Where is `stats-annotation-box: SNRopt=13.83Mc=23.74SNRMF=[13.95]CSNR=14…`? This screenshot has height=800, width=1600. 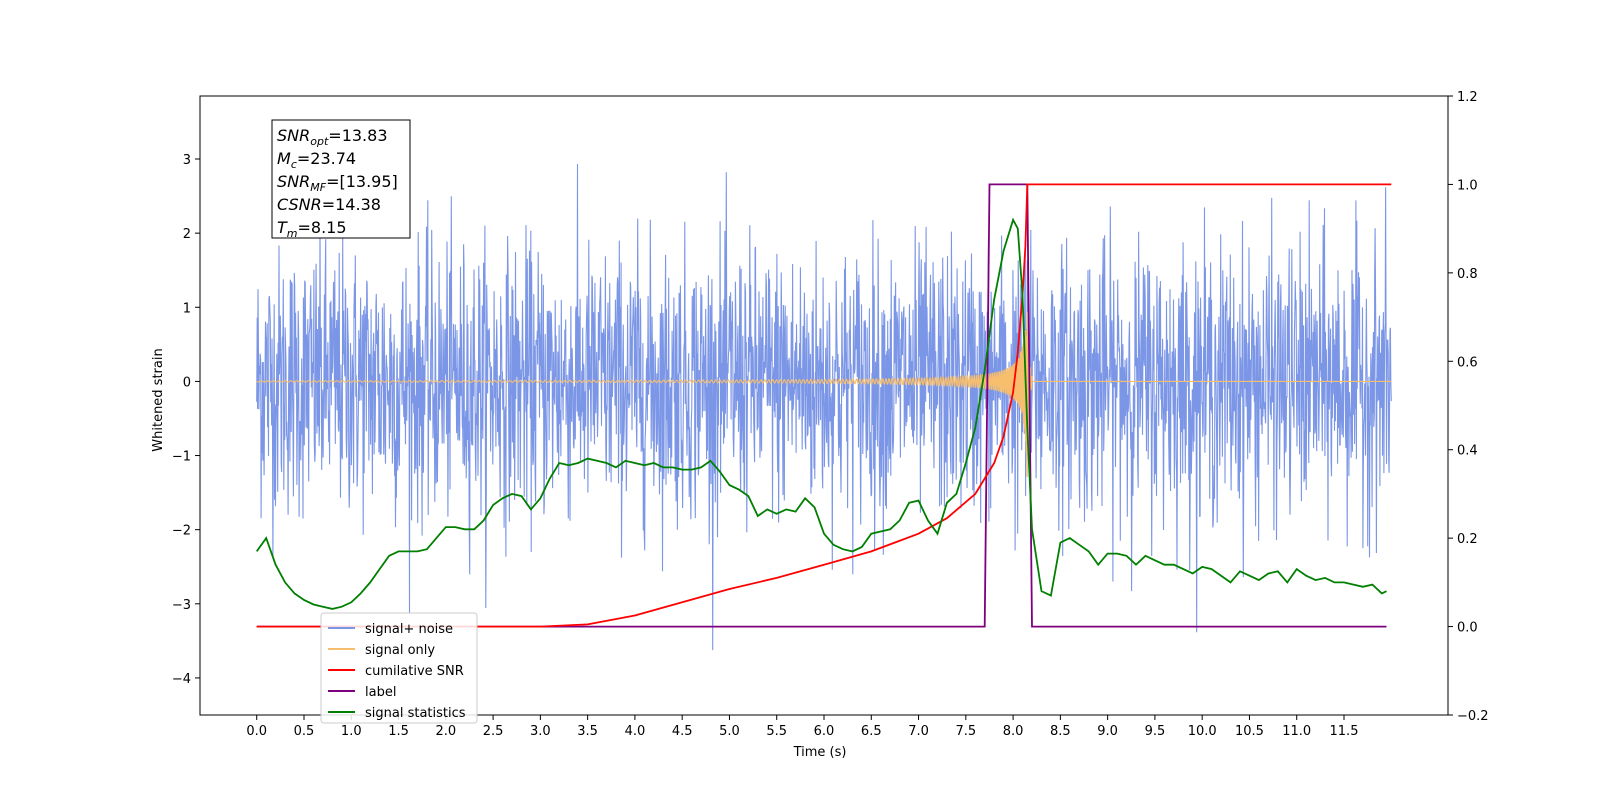 stats-annotation-box: SNRopt=13.83Mc=23.74SNRMF=[13.95]CSNR=14… is located at coordinates (341, 179).